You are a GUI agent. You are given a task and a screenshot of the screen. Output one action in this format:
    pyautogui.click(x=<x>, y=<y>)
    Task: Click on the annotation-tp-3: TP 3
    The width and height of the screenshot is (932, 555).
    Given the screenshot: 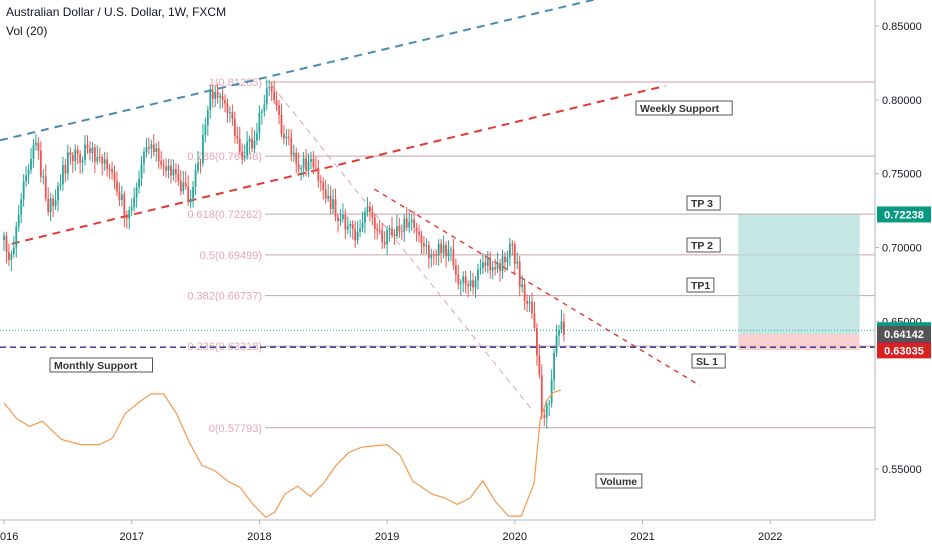 What is the action you would take?
    pyautogui.click(x=702, y=204)
    